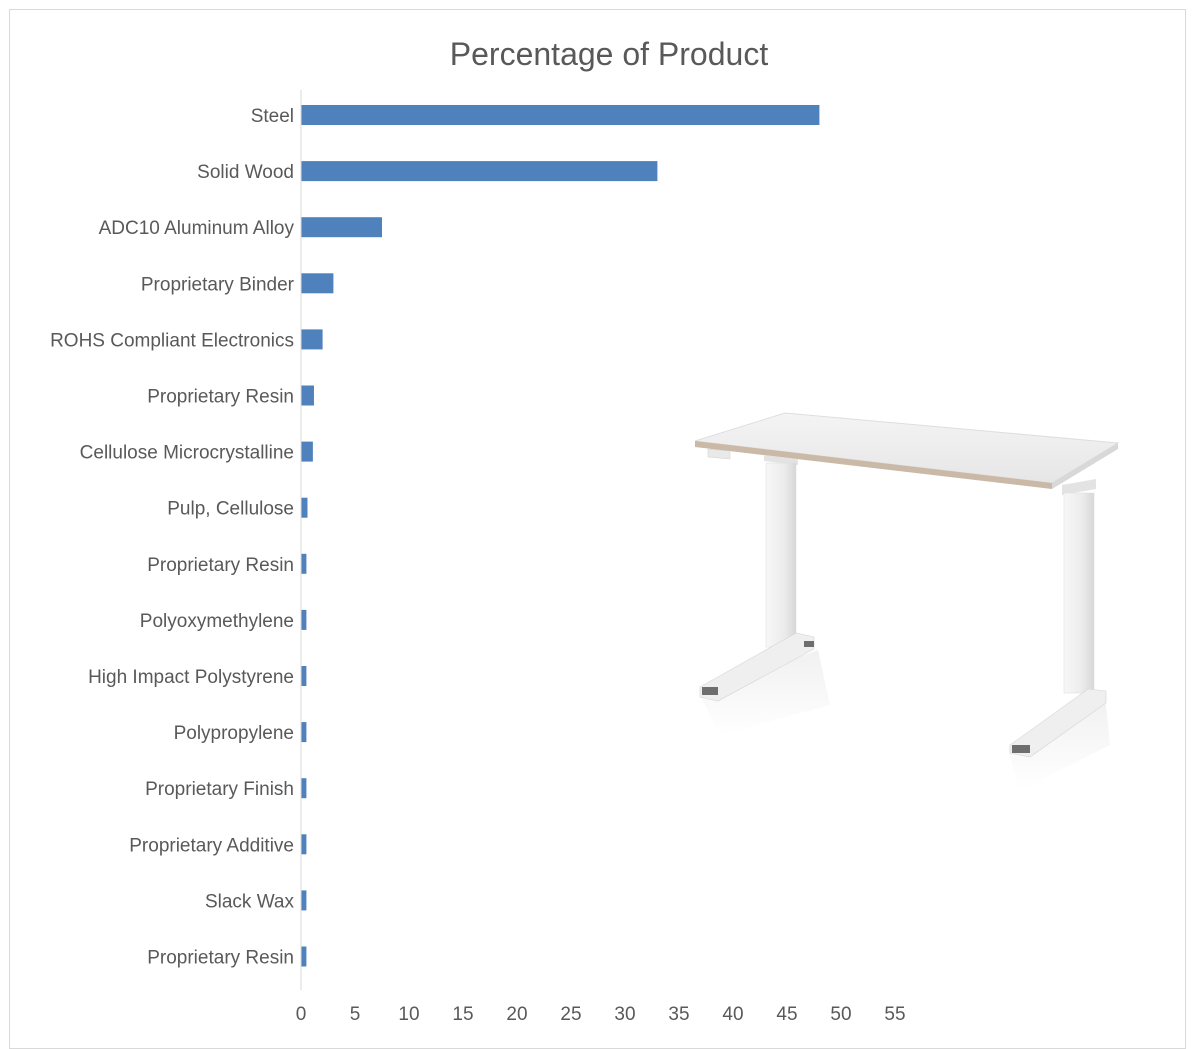 This screenshot has height=1049, width=1195. What do you see at coordinates (516, 1014) in the screenshot?
I see `x-tick-label: 20` at bounding box center [516, 1014].